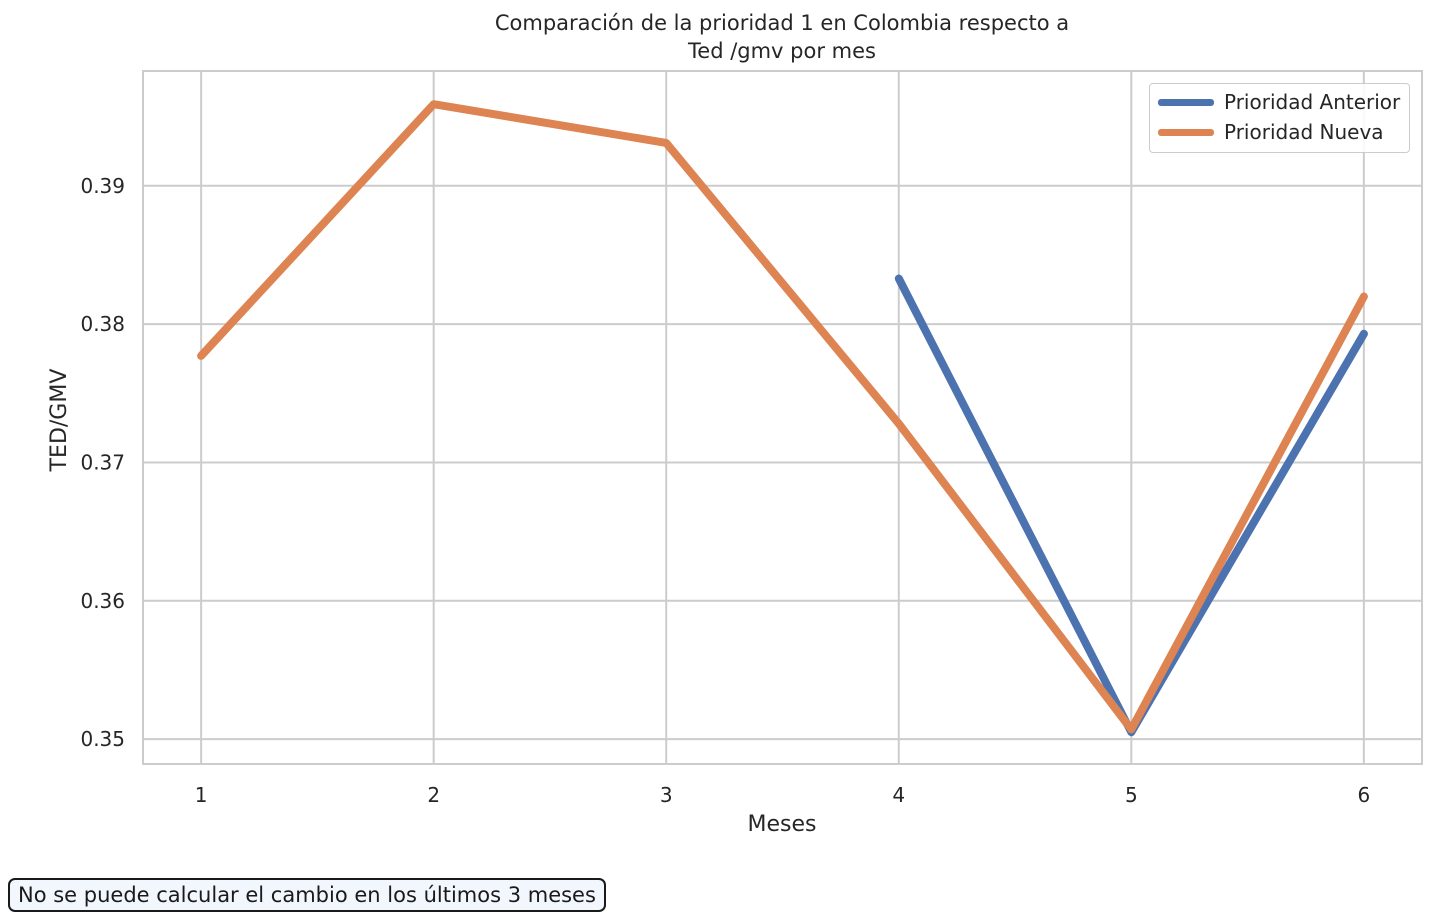  I want to click on y-tick-label: 0.35, so click(102, 739).